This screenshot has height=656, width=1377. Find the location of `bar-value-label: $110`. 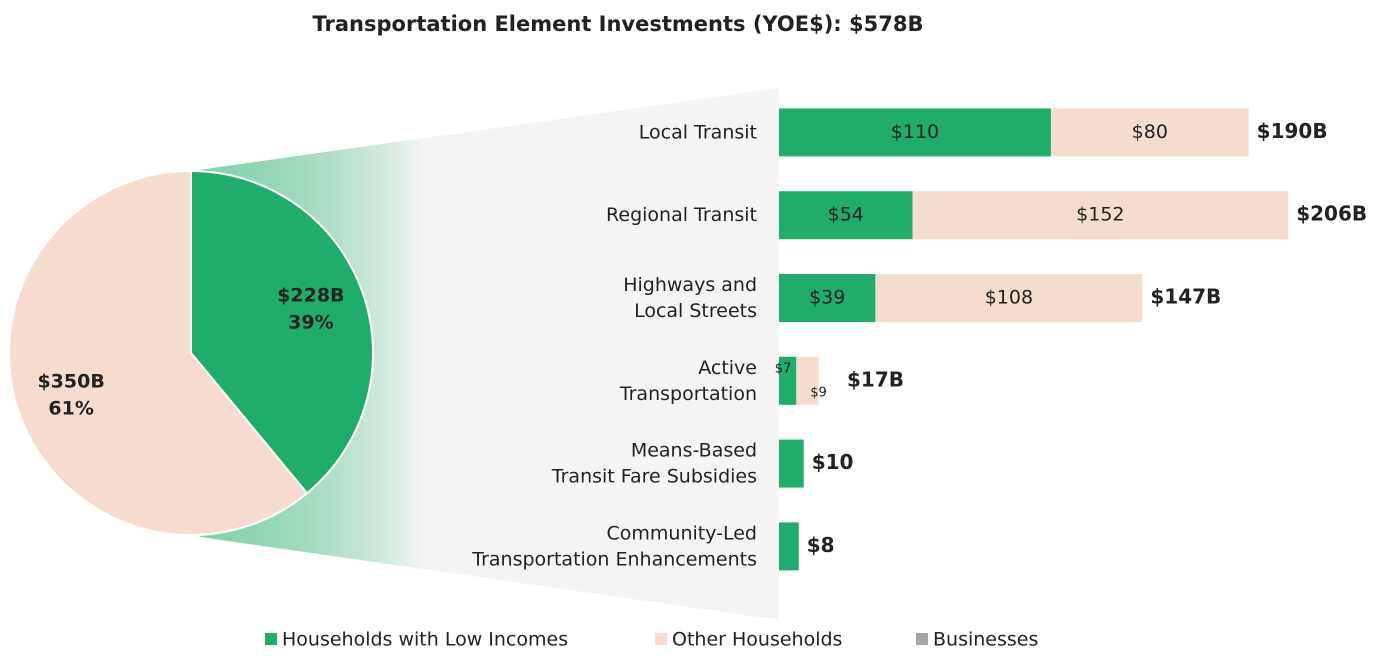

bar-value-label: $110 is located at coordinates (915, 132).